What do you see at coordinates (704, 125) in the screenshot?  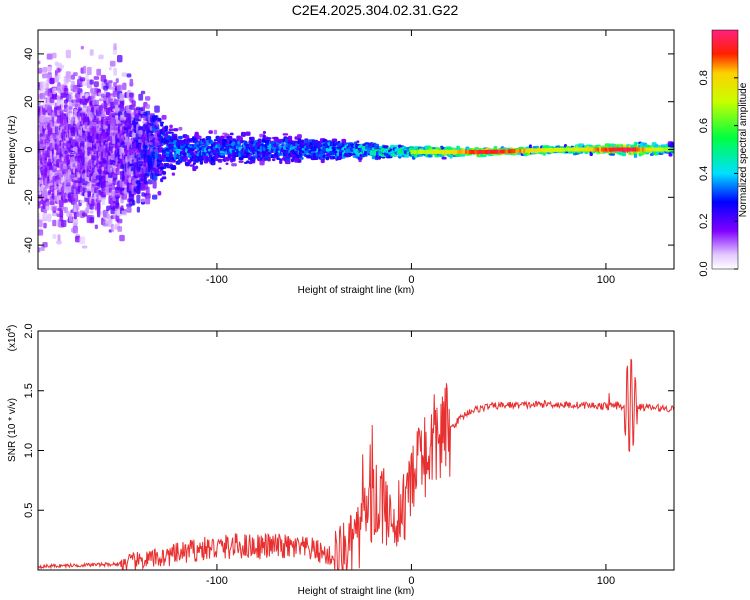 I see `colorbar-tick-label: 0.6` at bounding box center [704, 125].